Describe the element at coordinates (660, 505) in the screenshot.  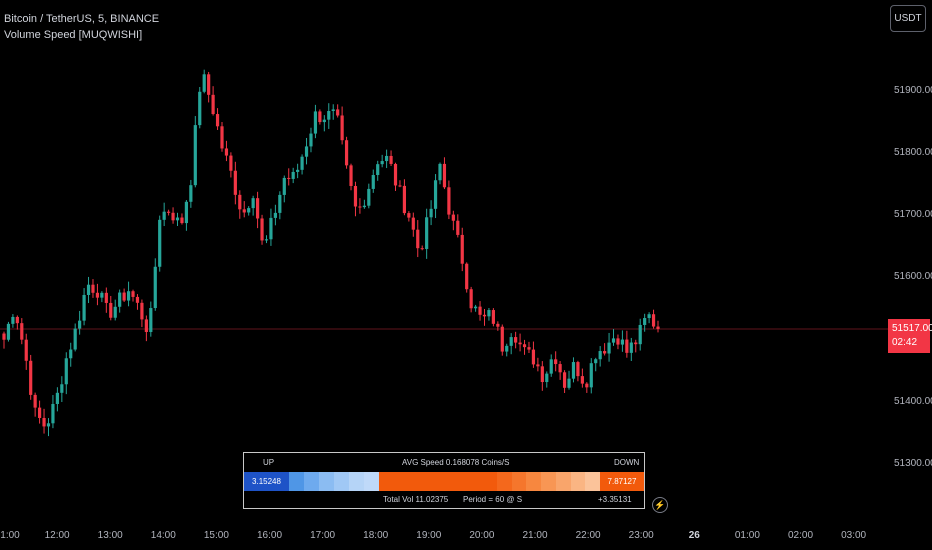
I see `lightning-icon: ⚡` at that location.